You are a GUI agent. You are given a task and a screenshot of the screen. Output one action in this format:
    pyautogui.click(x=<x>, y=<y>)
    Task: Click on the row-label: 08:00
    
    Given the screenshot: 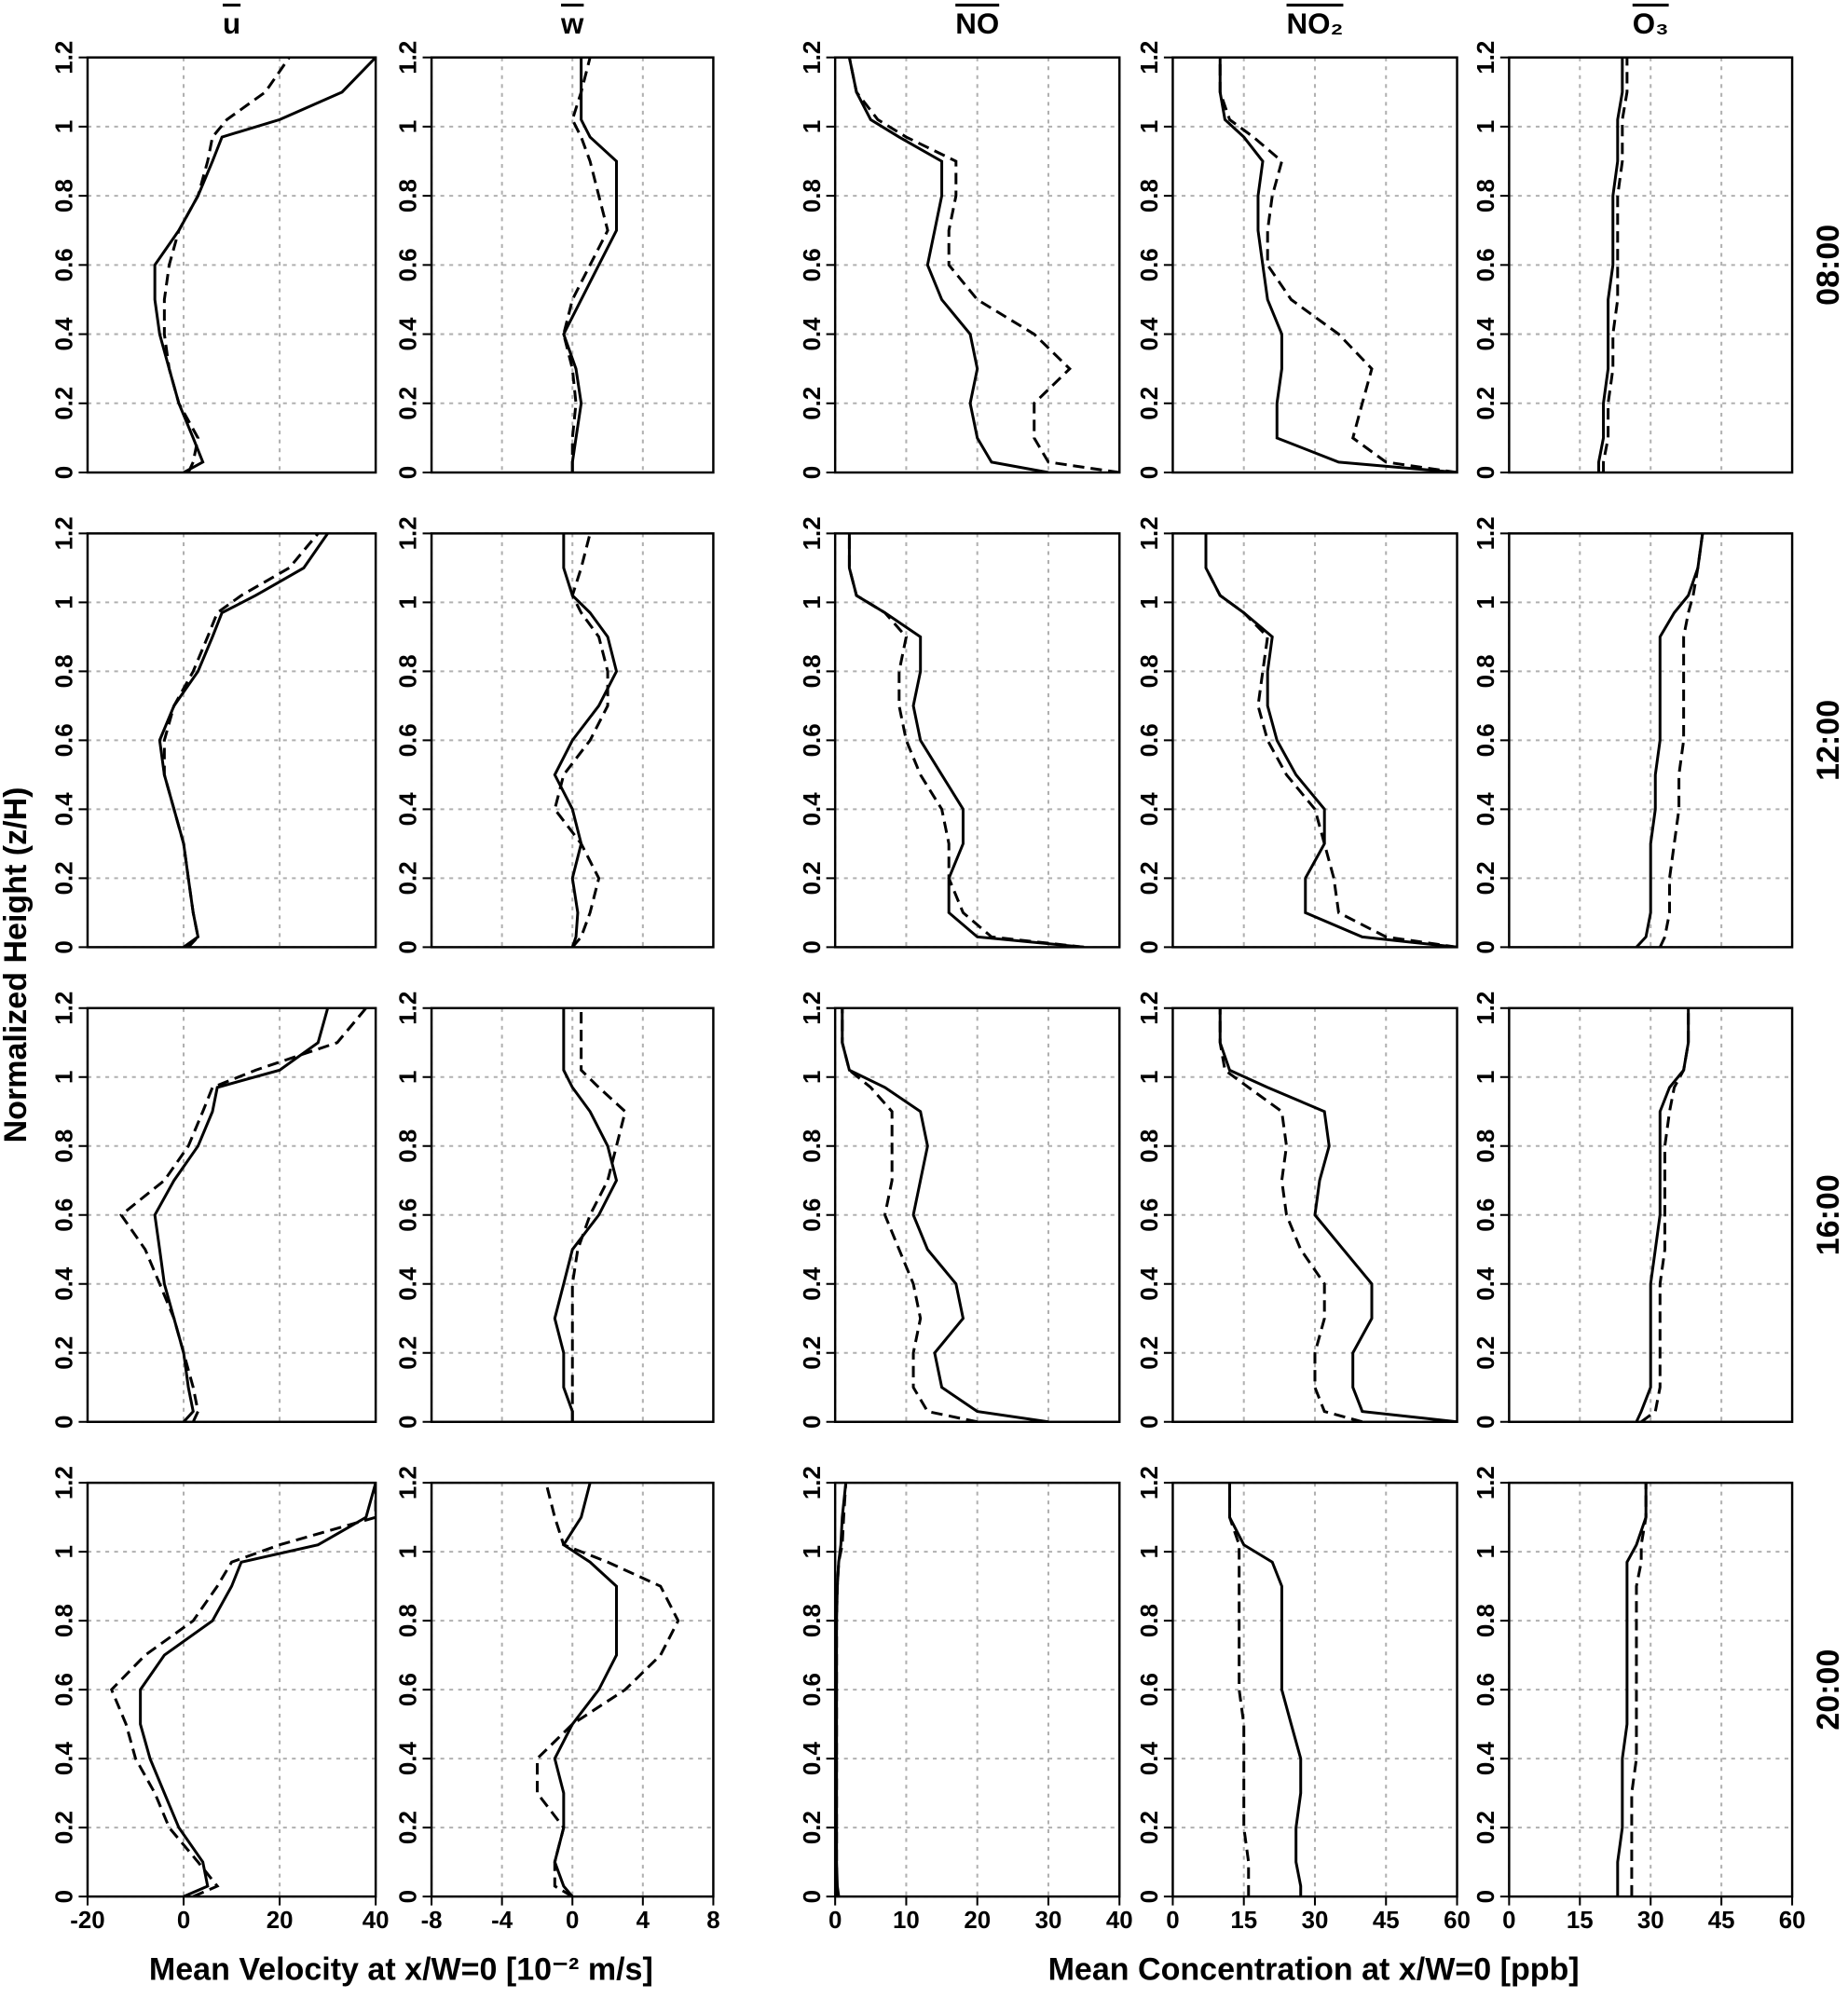 What is the action you would take?
    pyautogui.click(x=1828, y=265)
    